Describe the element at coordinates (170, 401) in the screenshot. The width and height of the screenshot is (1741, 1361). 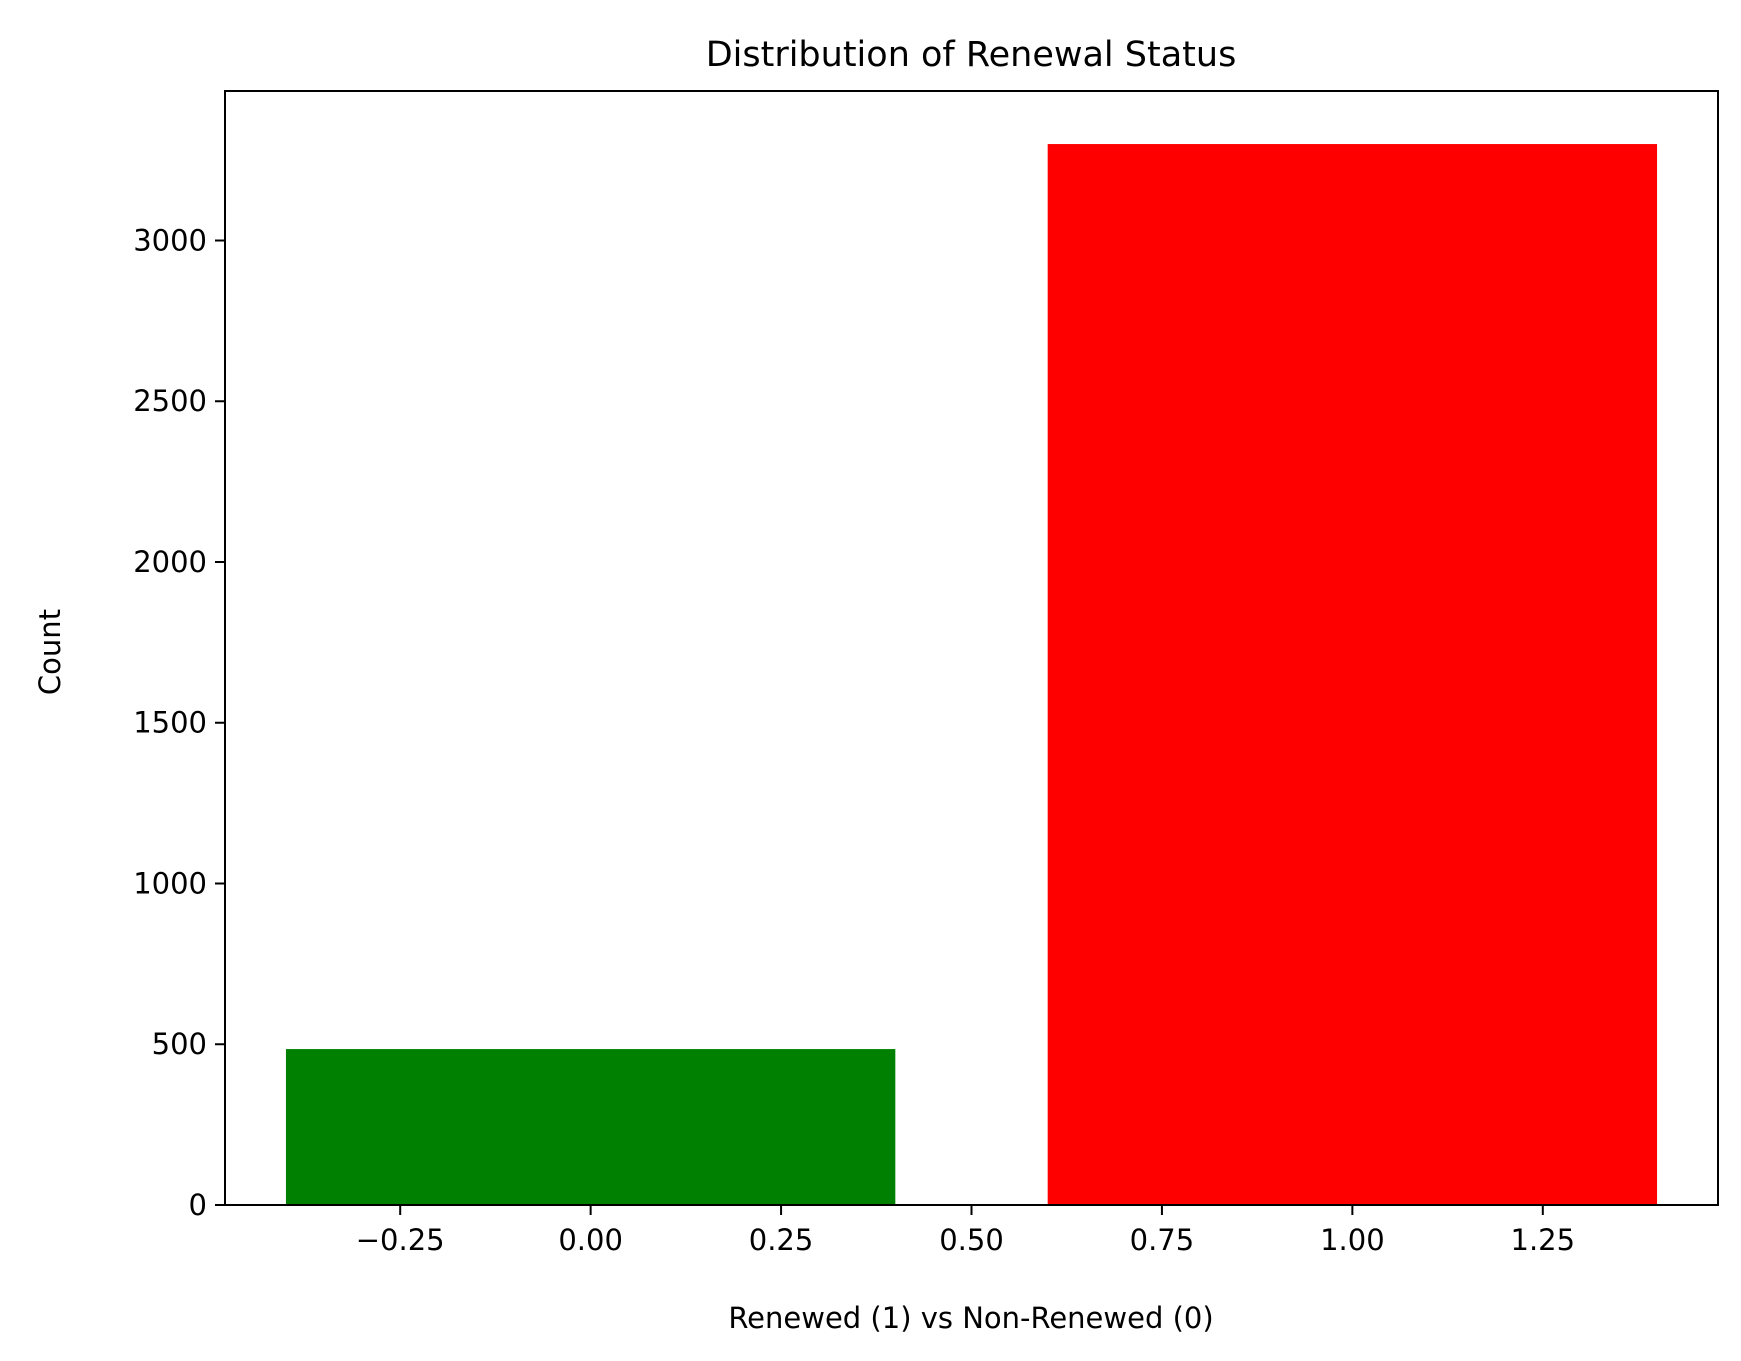
I see `y-tick-label: 2500` at that location.